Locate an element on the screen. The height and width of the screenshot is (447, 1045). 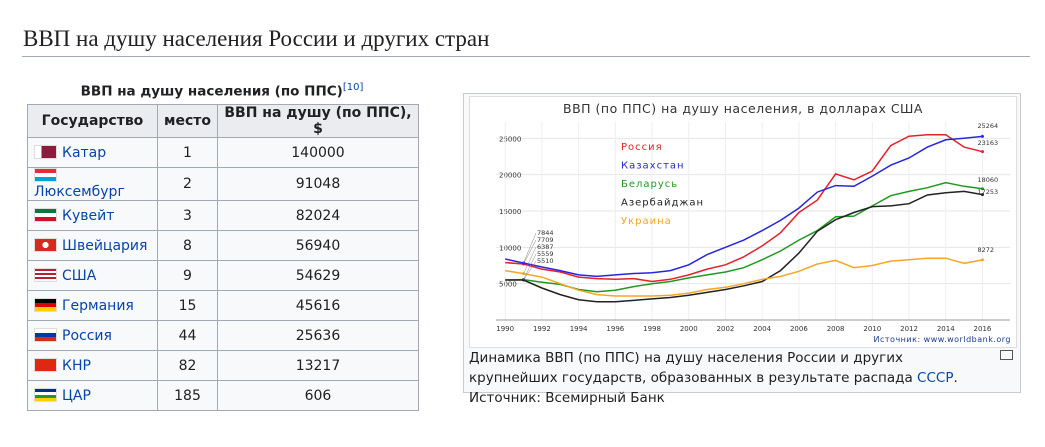
country-cell: Россия is located at coordinates (92, 335).